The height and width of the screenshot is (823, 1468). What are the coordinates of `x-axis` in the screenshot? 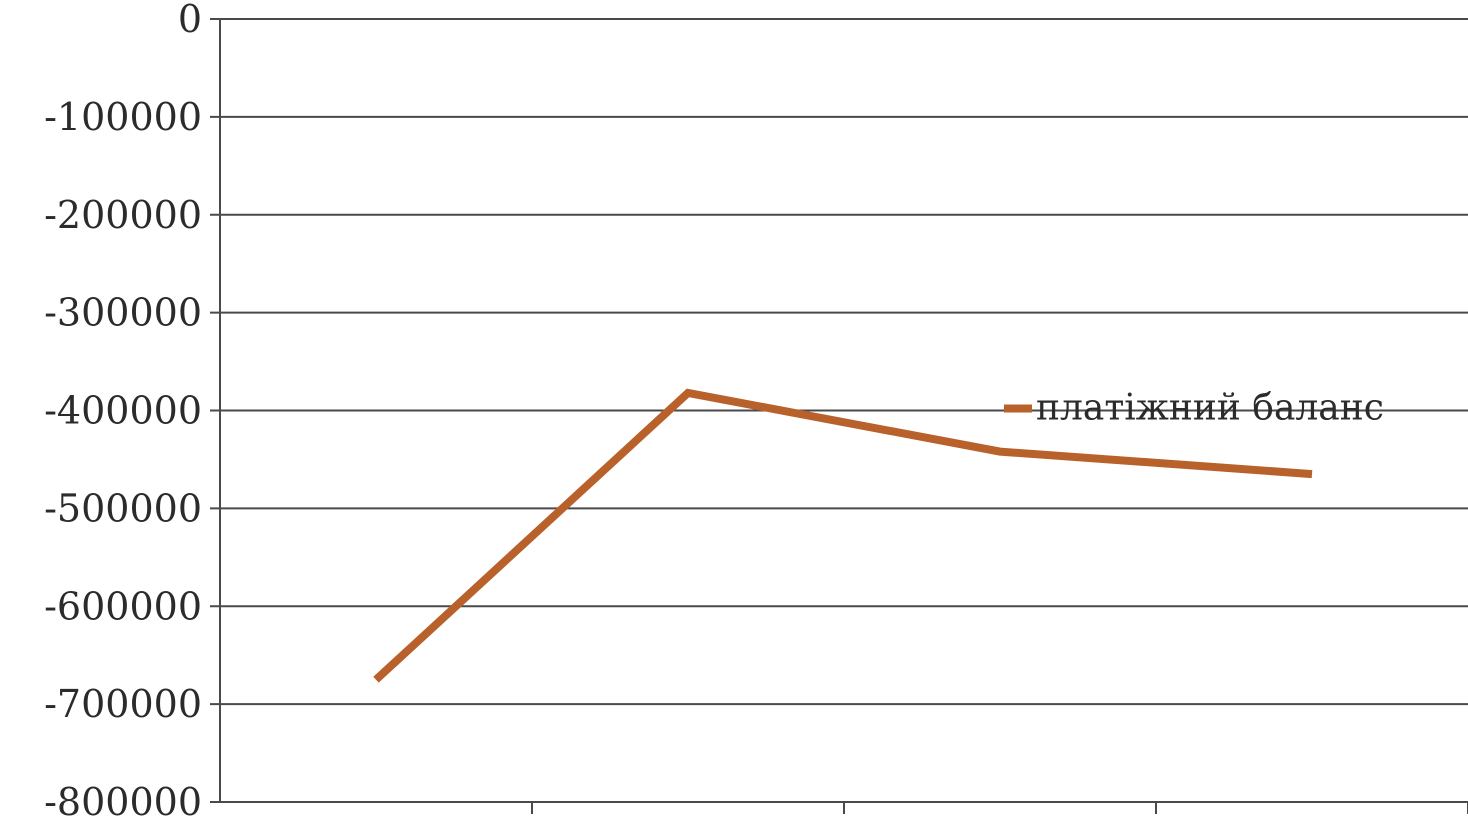 It's located at (999, 808).